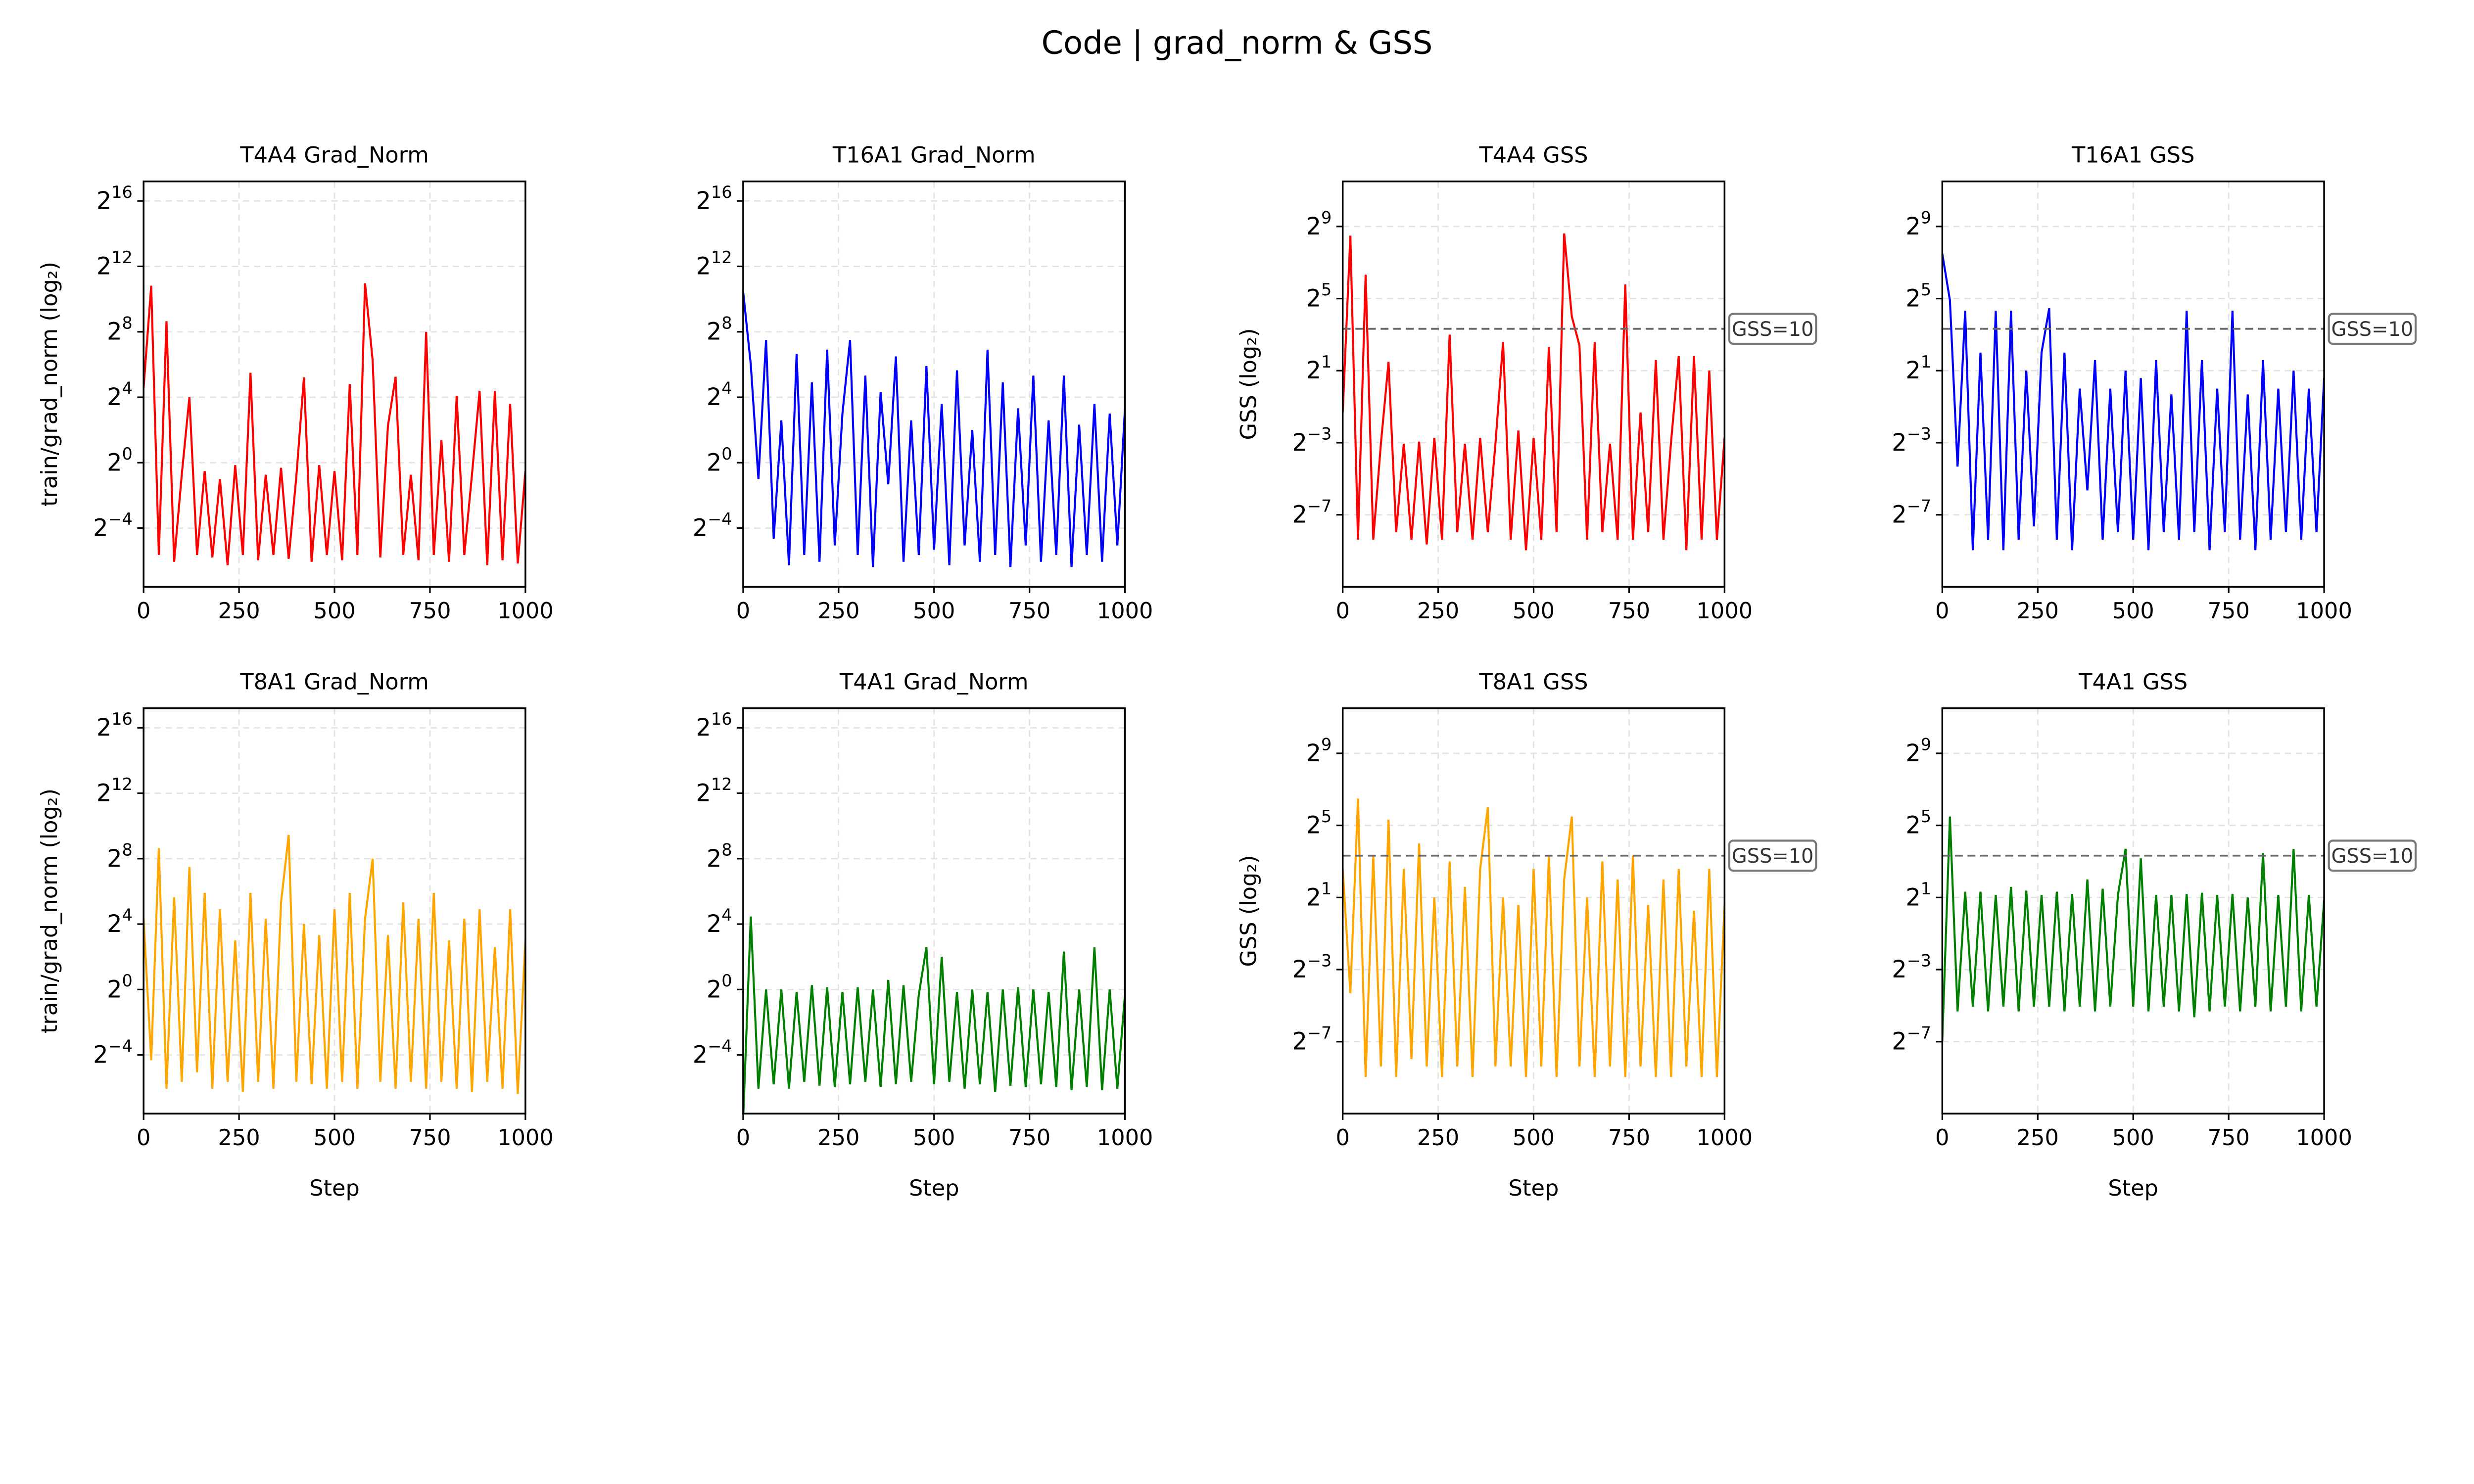 The height and width of the screenshot is (1484, 2474). What do you see at coordinates (2133, 682) in the screenshot?
I see `subplot-title: T4A1 GSS` at bounding box center [2133, 682].